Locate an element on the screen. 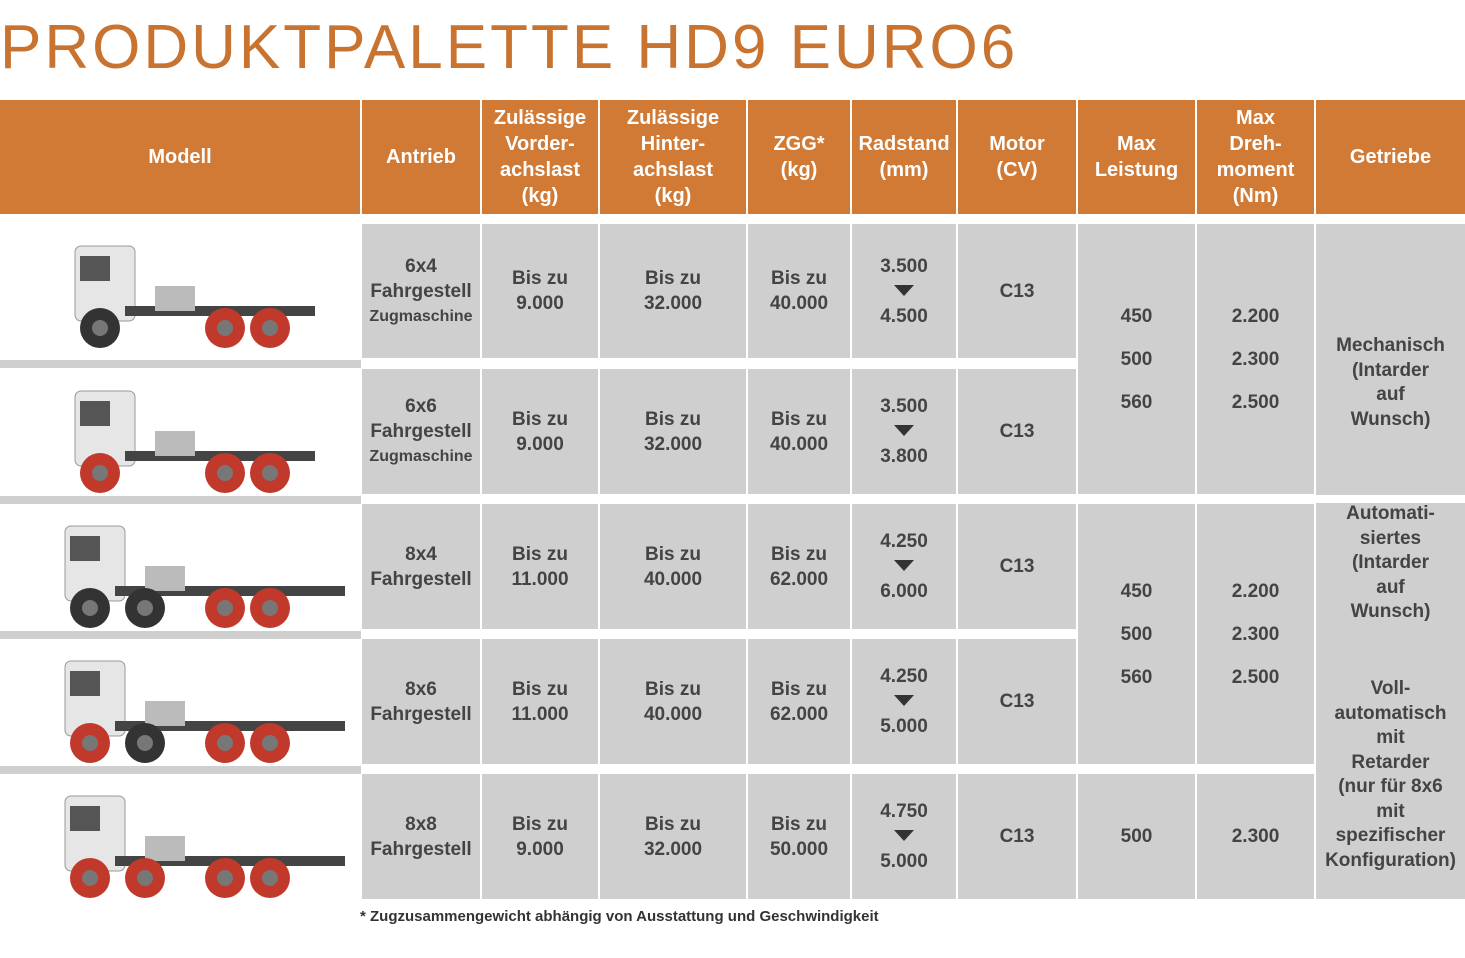 Image resolution: width=1465 pixels, height=958 pixels. text-line: Max is located at coordinates (1136, 144).